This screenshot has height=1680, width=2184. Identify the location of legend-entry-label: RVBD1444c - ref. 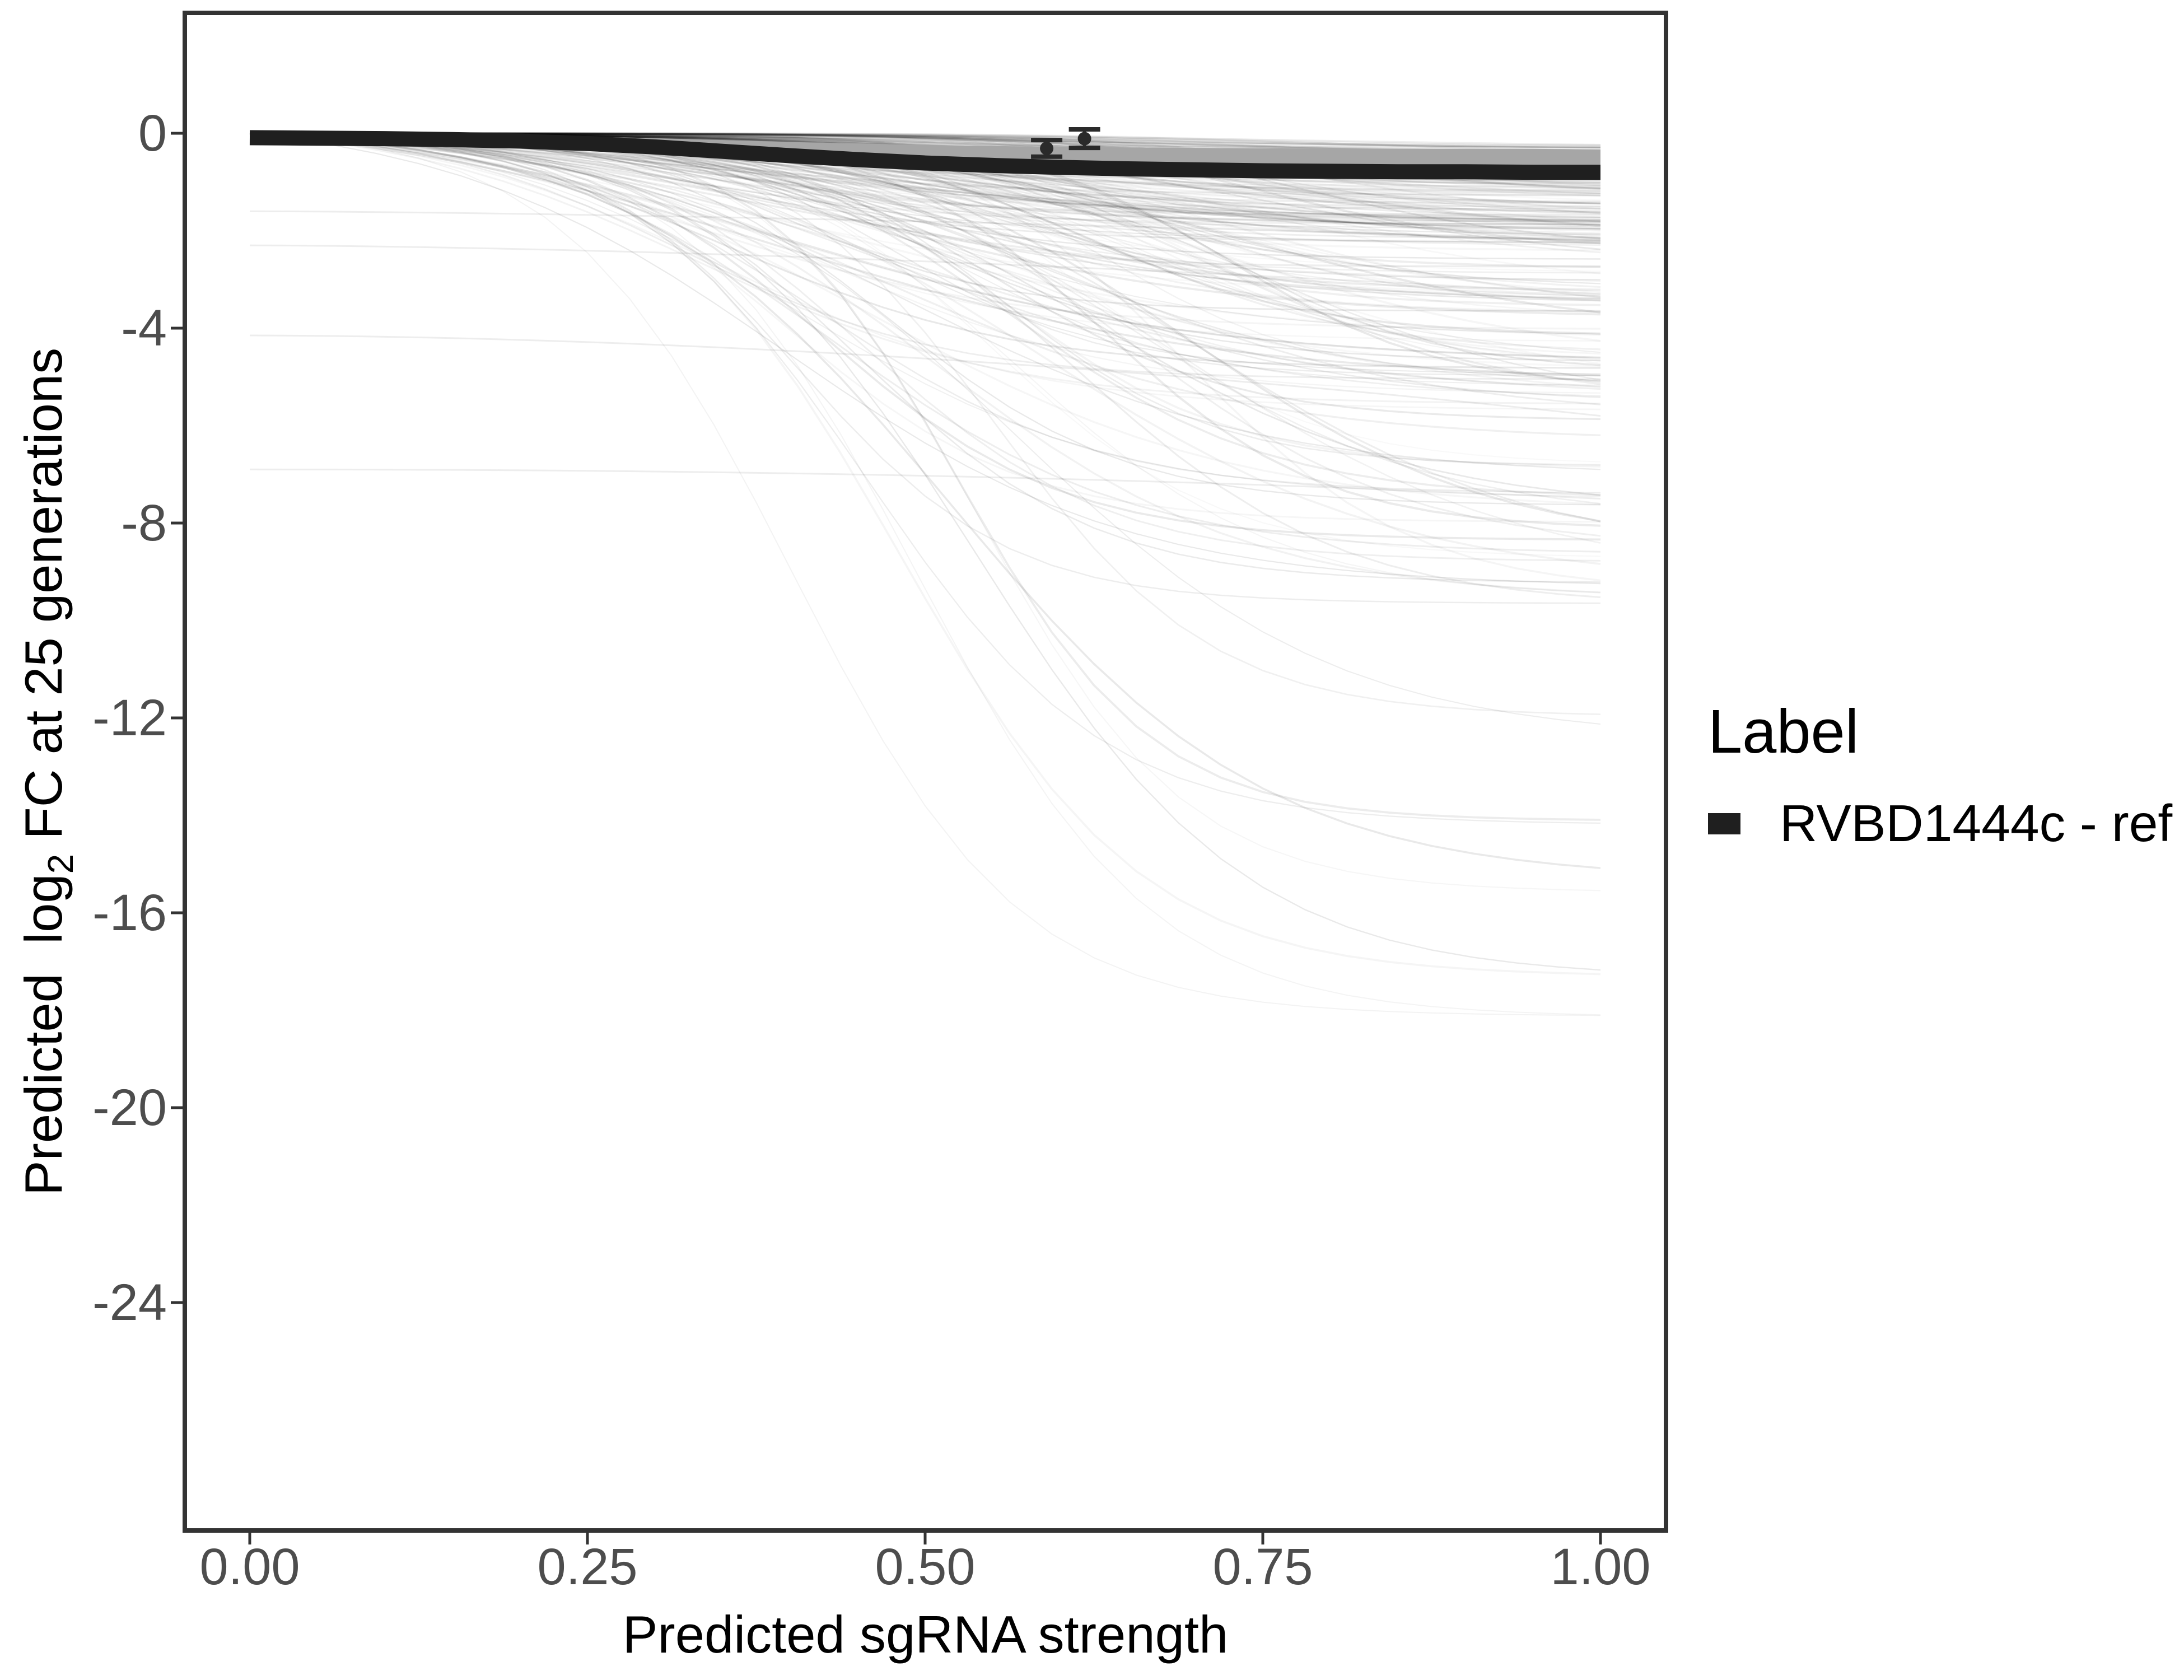
(1977, 823).